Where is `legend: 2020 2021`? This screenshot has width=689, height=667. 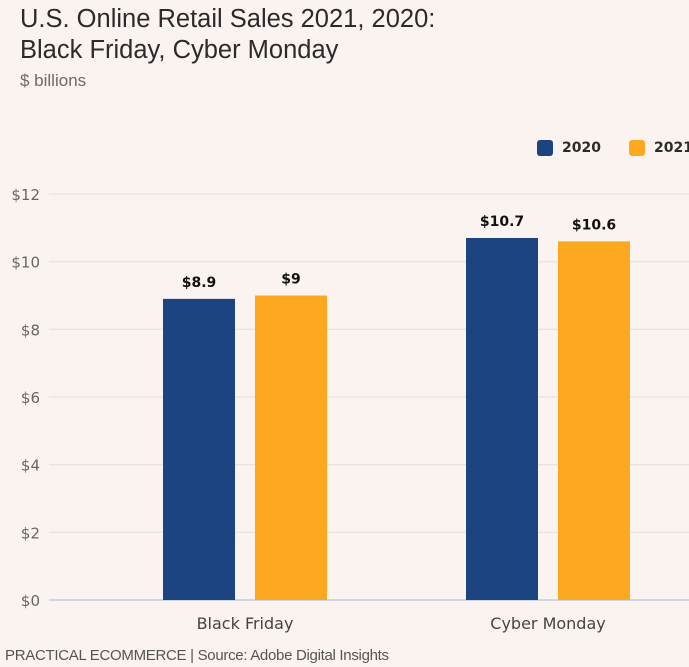
legend: 2020 2021 is located at coordinates (613, 148).